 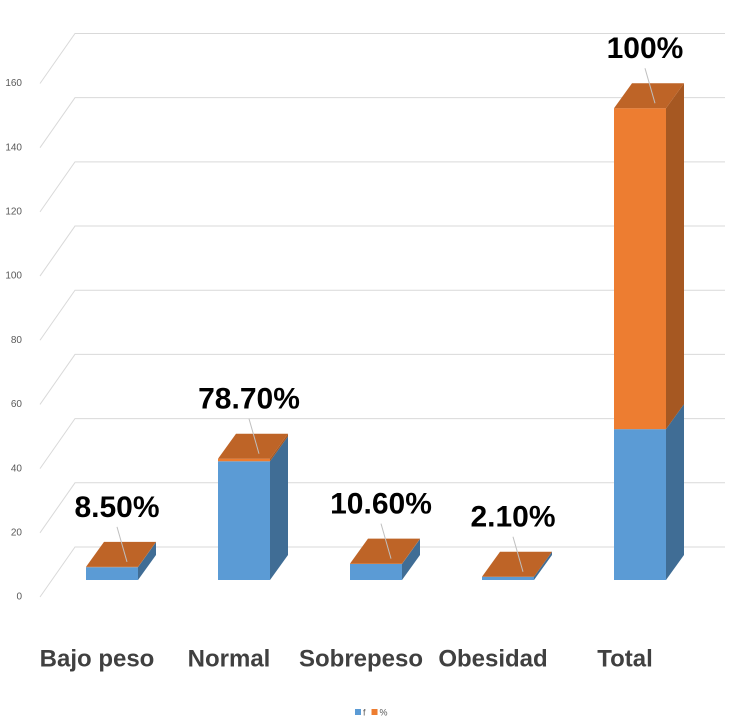 What do you see at coordinates (381, 504) in the screenshot?
I see `data-label: 10.60%` at bounding box center [381, 504].